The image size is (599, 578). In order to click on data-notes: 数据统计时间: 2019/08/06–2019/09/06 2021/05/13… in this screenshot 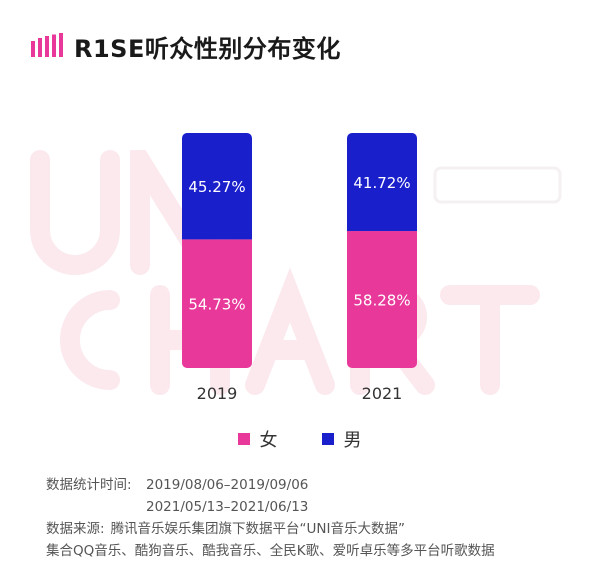, I will do `click(270, 518)`.